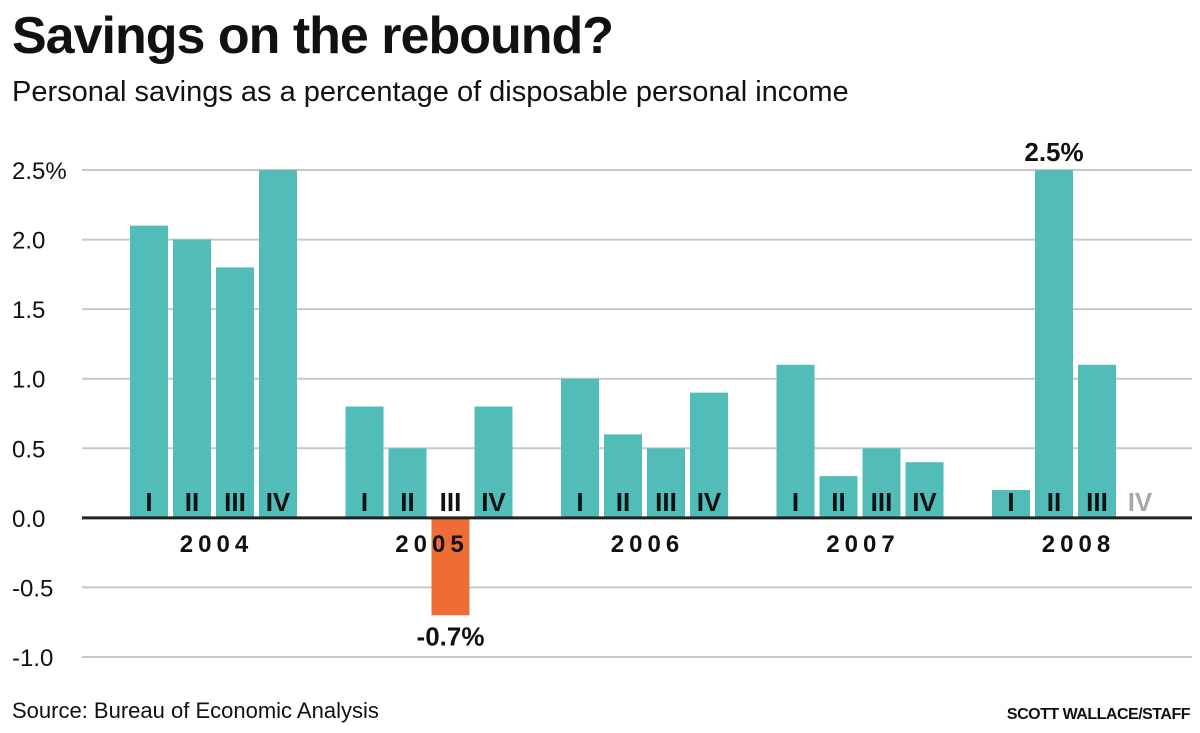 The width and height of the screenshot is (1200, 733). What do you see at coordinates (451, 636) in the screenshot?
I see `bar-value-callout: -0.7%` at bounding box center [451, 636].